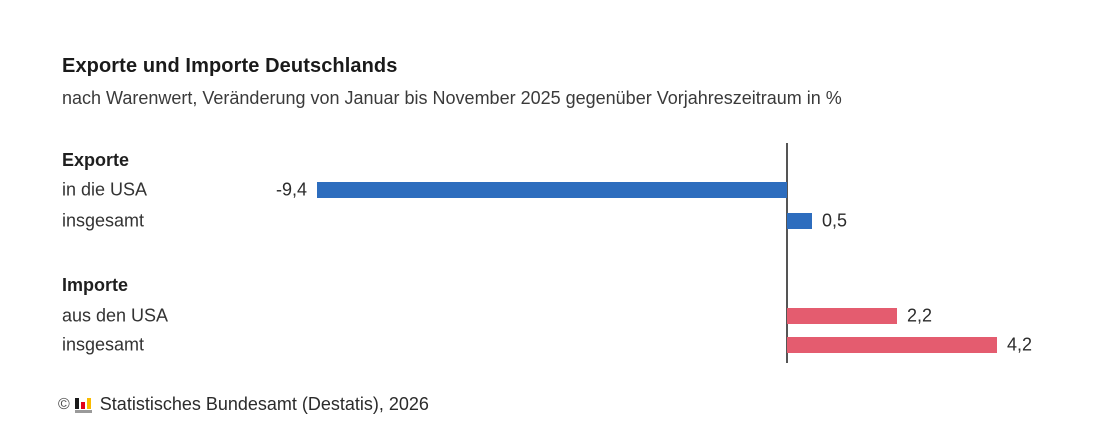 This screenshot has height=436, width=1116. Describe the element at coordinates (88, 403) in the screenshot. I see `logo-bar-gold` at that location.